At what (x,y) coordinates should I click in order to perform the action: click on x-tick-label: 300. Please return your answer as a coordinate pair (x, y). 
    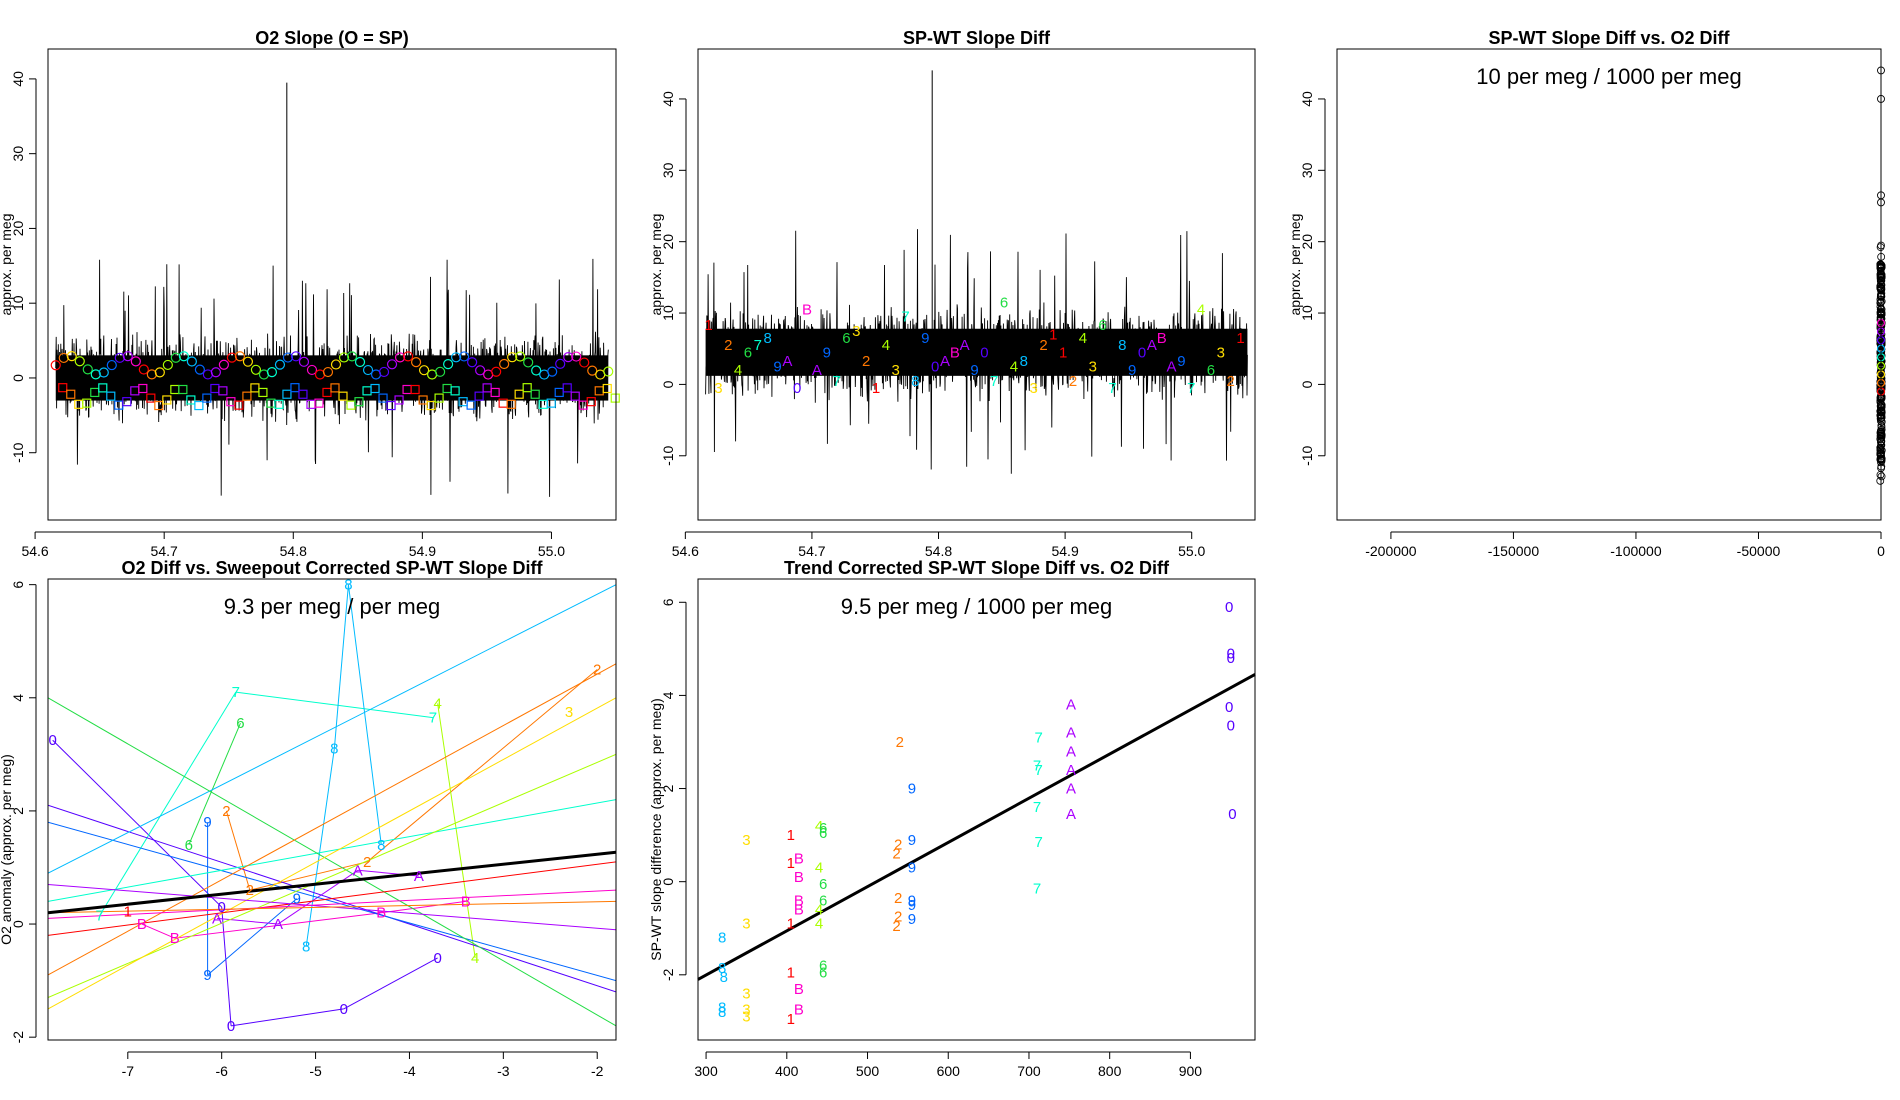
    Looking at the image, I should click on (706, 1071).